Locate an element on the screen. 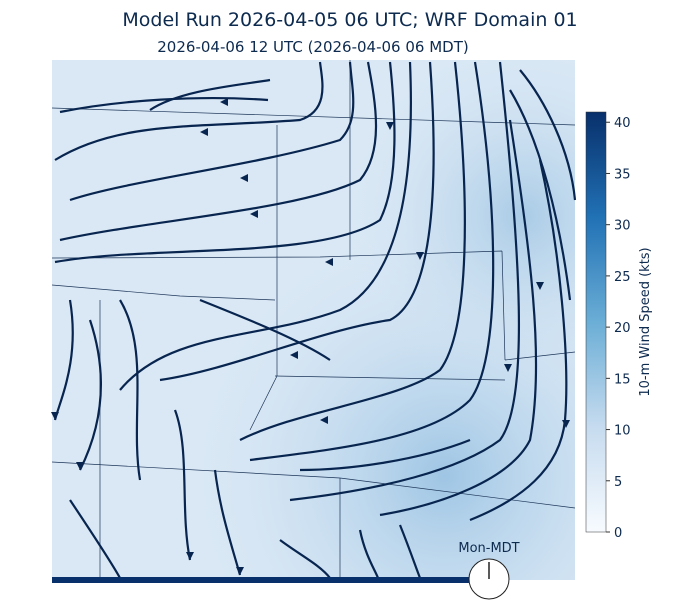 The height and width of the screenshot is (604, 700). colorbar-tick-label: 15 is located at coordinates (622, 379).